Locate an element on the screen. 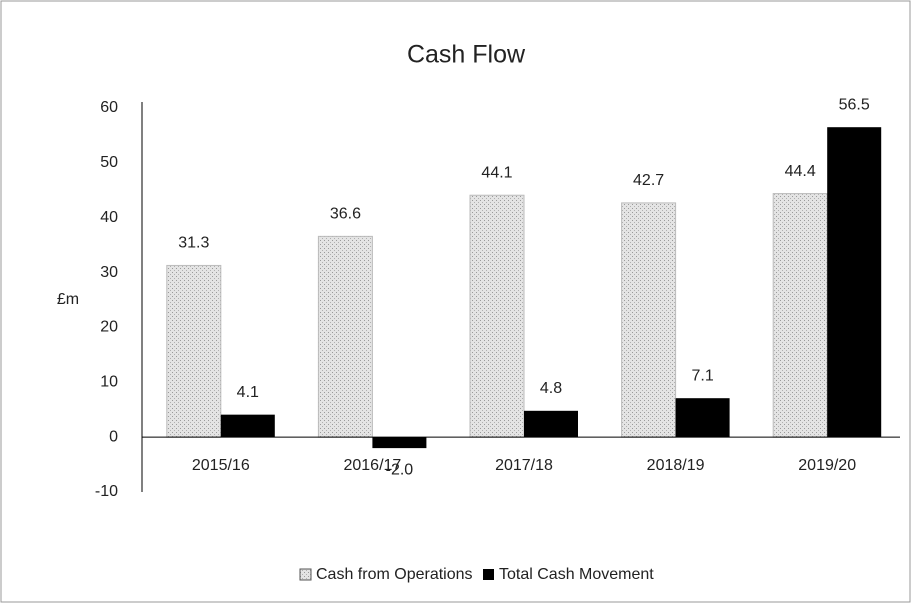 The image size is (911, 603). data-label: 44.1 is located at coordinates (496, 172).